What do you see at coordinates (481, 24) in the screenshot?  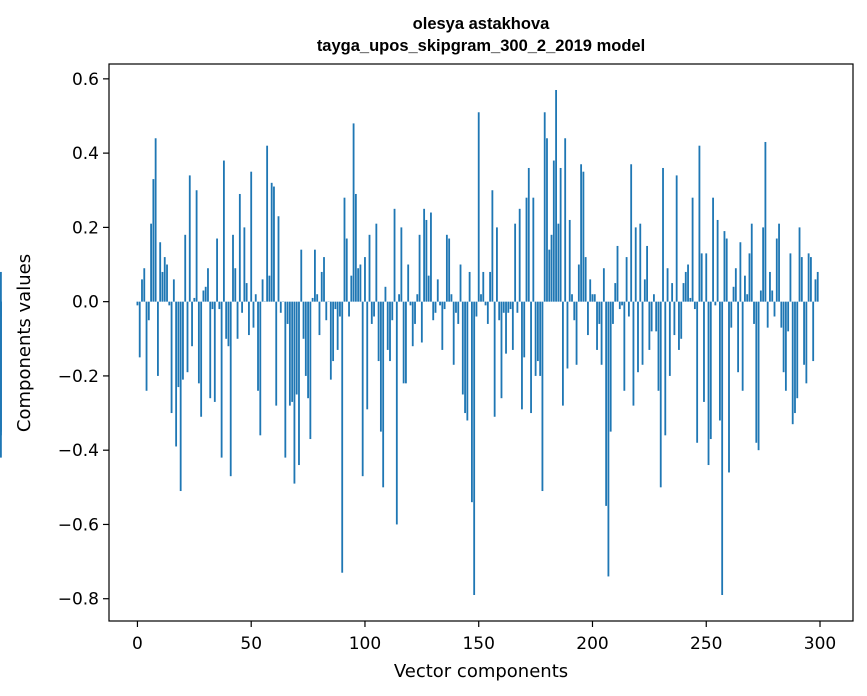 I see `chart-title: olesya astakhova` at bounding box center [481, 24].